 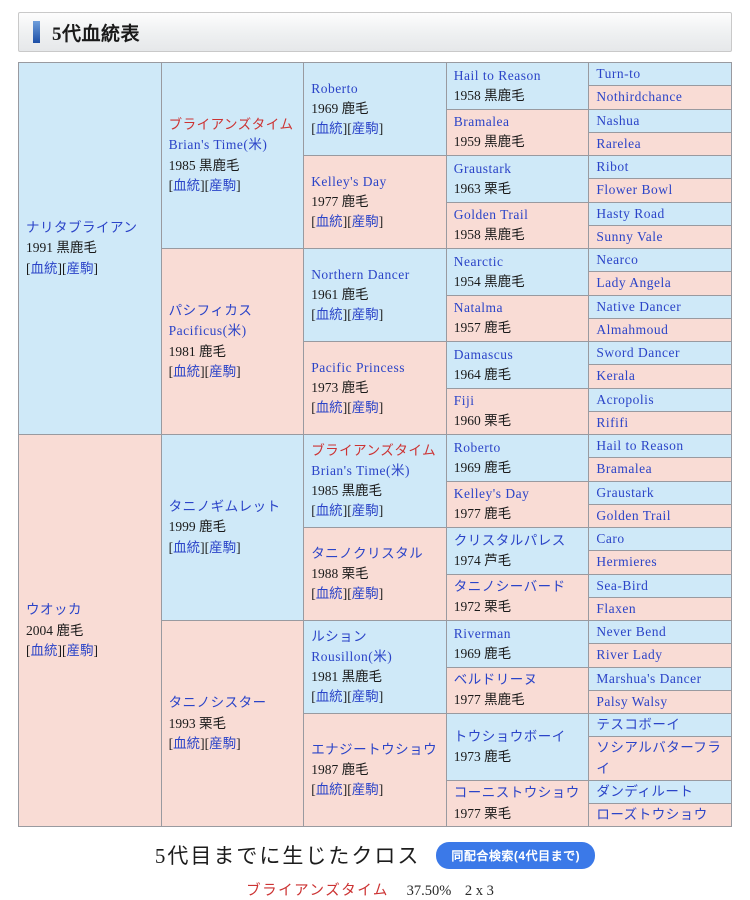 I want to click on horse-name-link: ダンディルート, so click(x=645, y=791).